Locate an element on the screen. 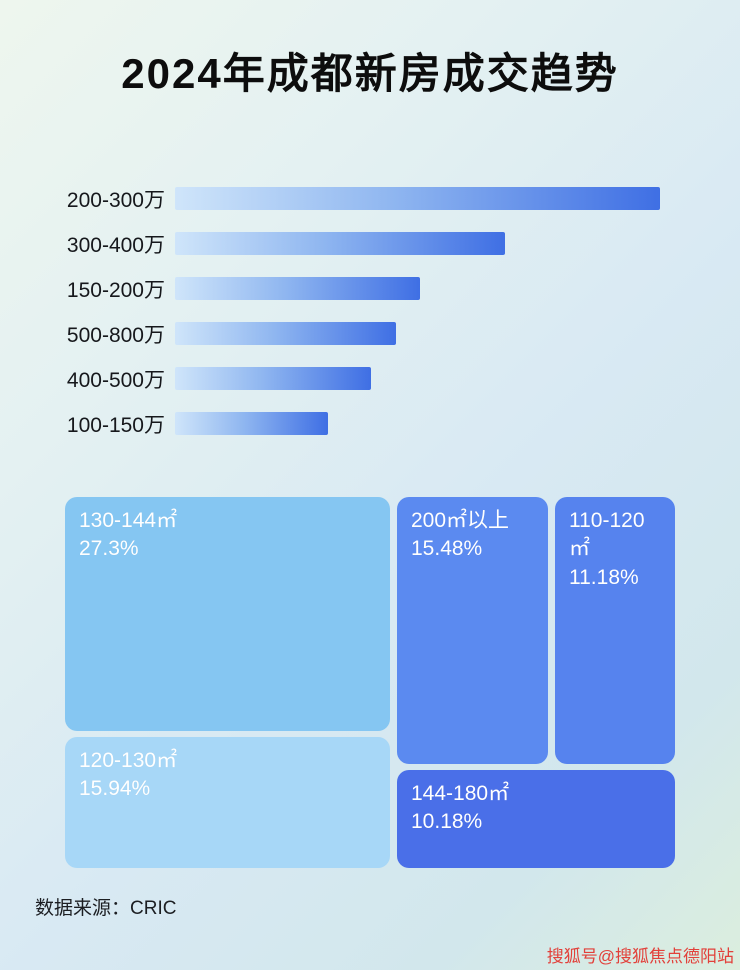 The image size is (740, 970). bar-row: 100-150万 is located at coordinates (360, 423).